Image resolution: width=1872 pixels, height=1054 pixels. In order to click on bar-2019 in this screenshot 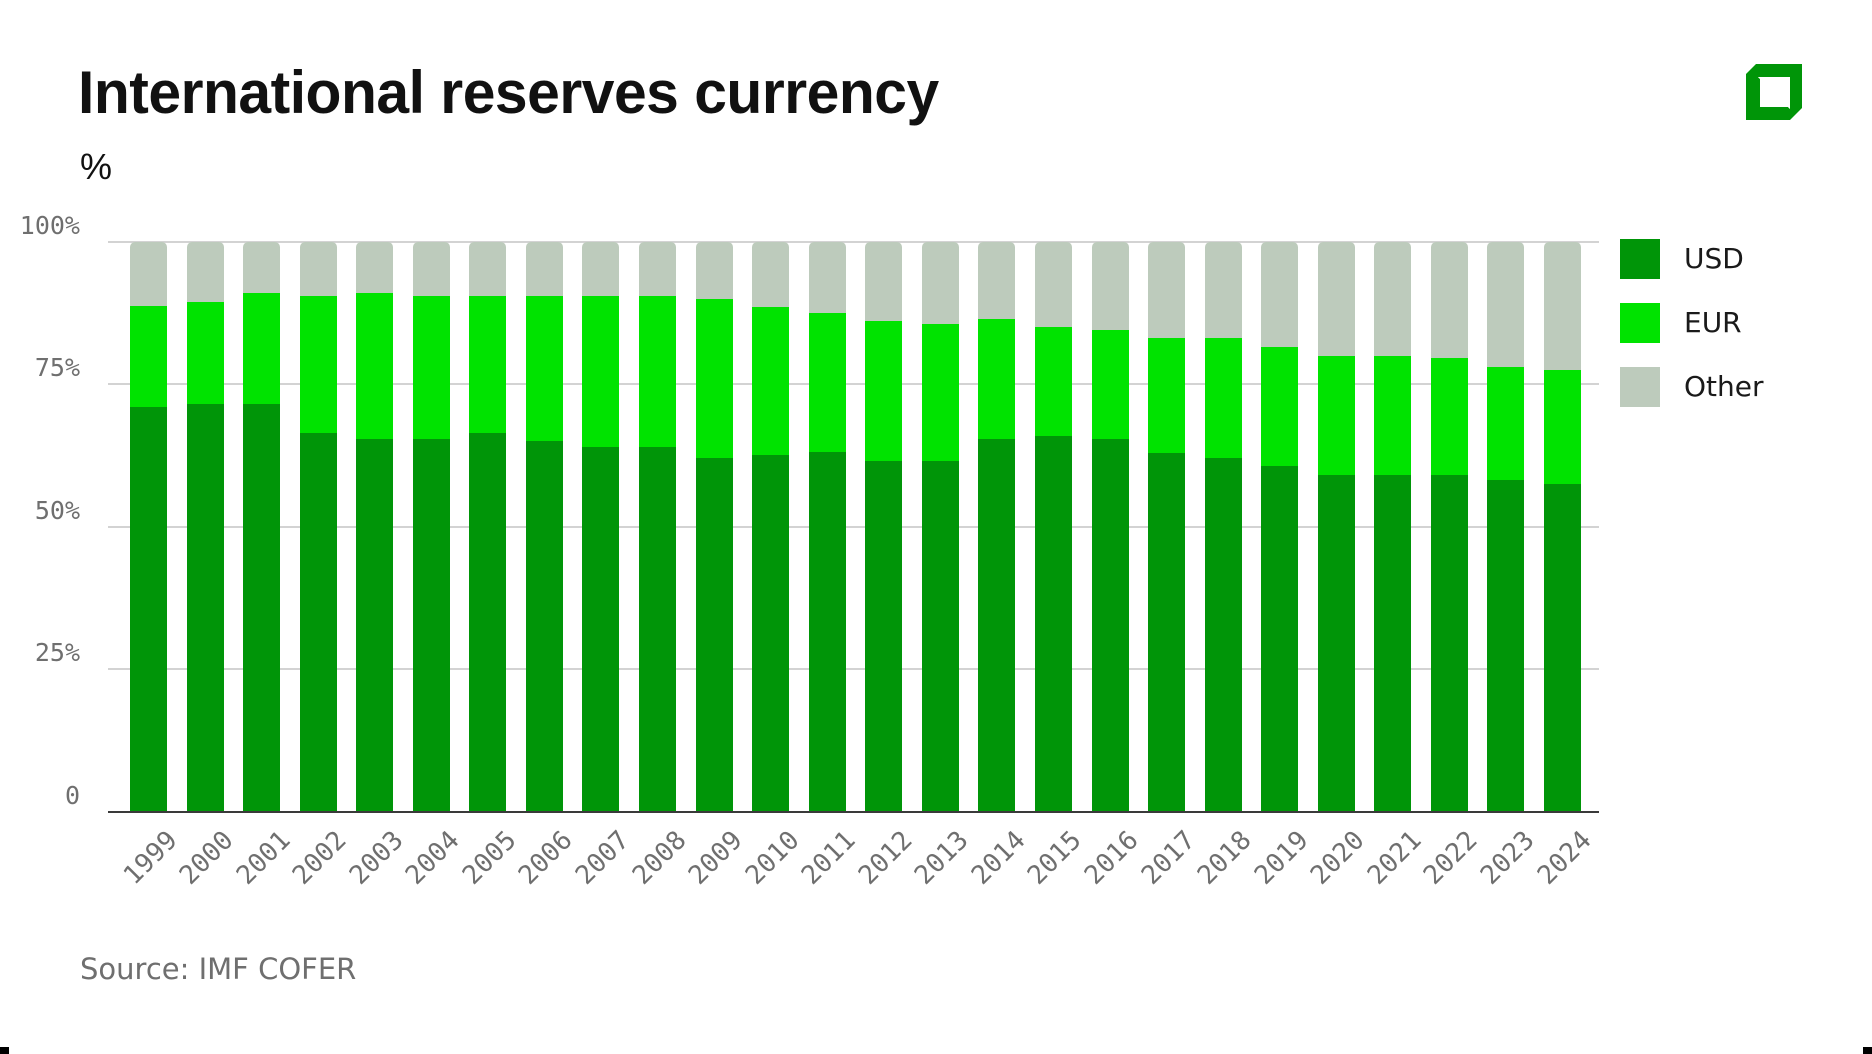, I will do `click(1280, 527)`.